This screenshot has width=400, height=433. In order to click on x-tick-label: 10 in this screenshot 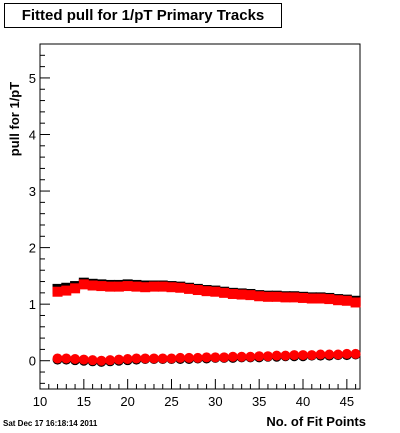, I will do `click(40, 401)`.